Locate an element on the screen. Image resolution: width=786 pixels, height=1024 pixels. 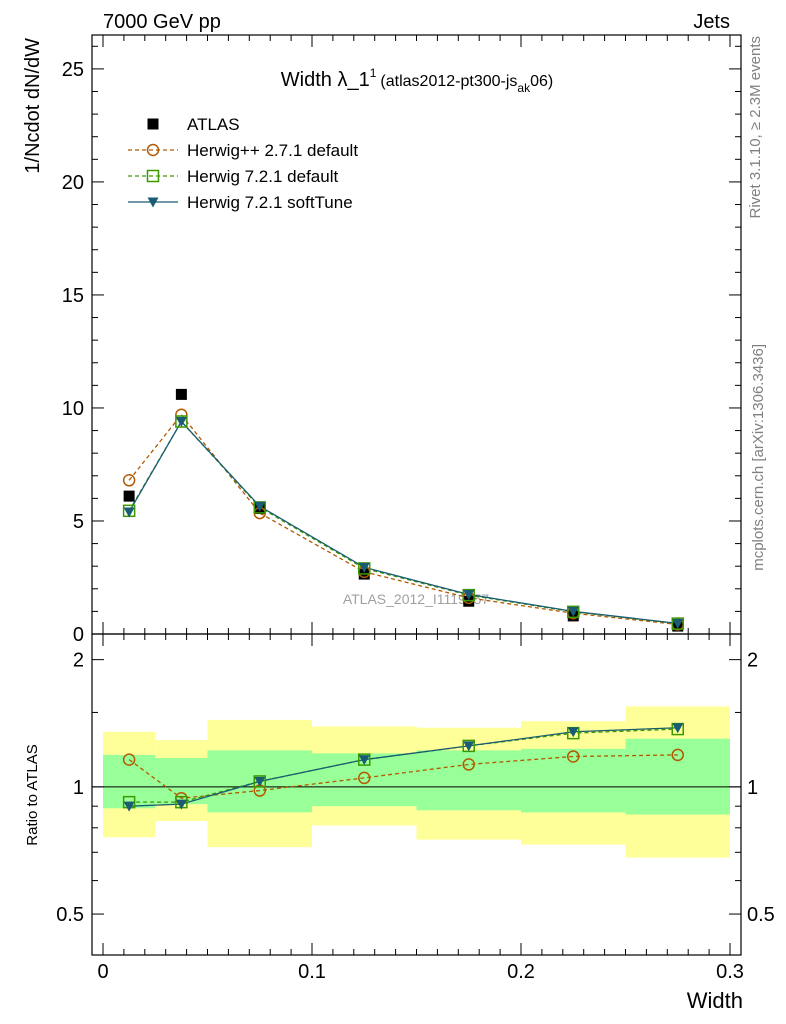
ratio-ytick-label-right: 0.5 is located at coordinates (761, 915).